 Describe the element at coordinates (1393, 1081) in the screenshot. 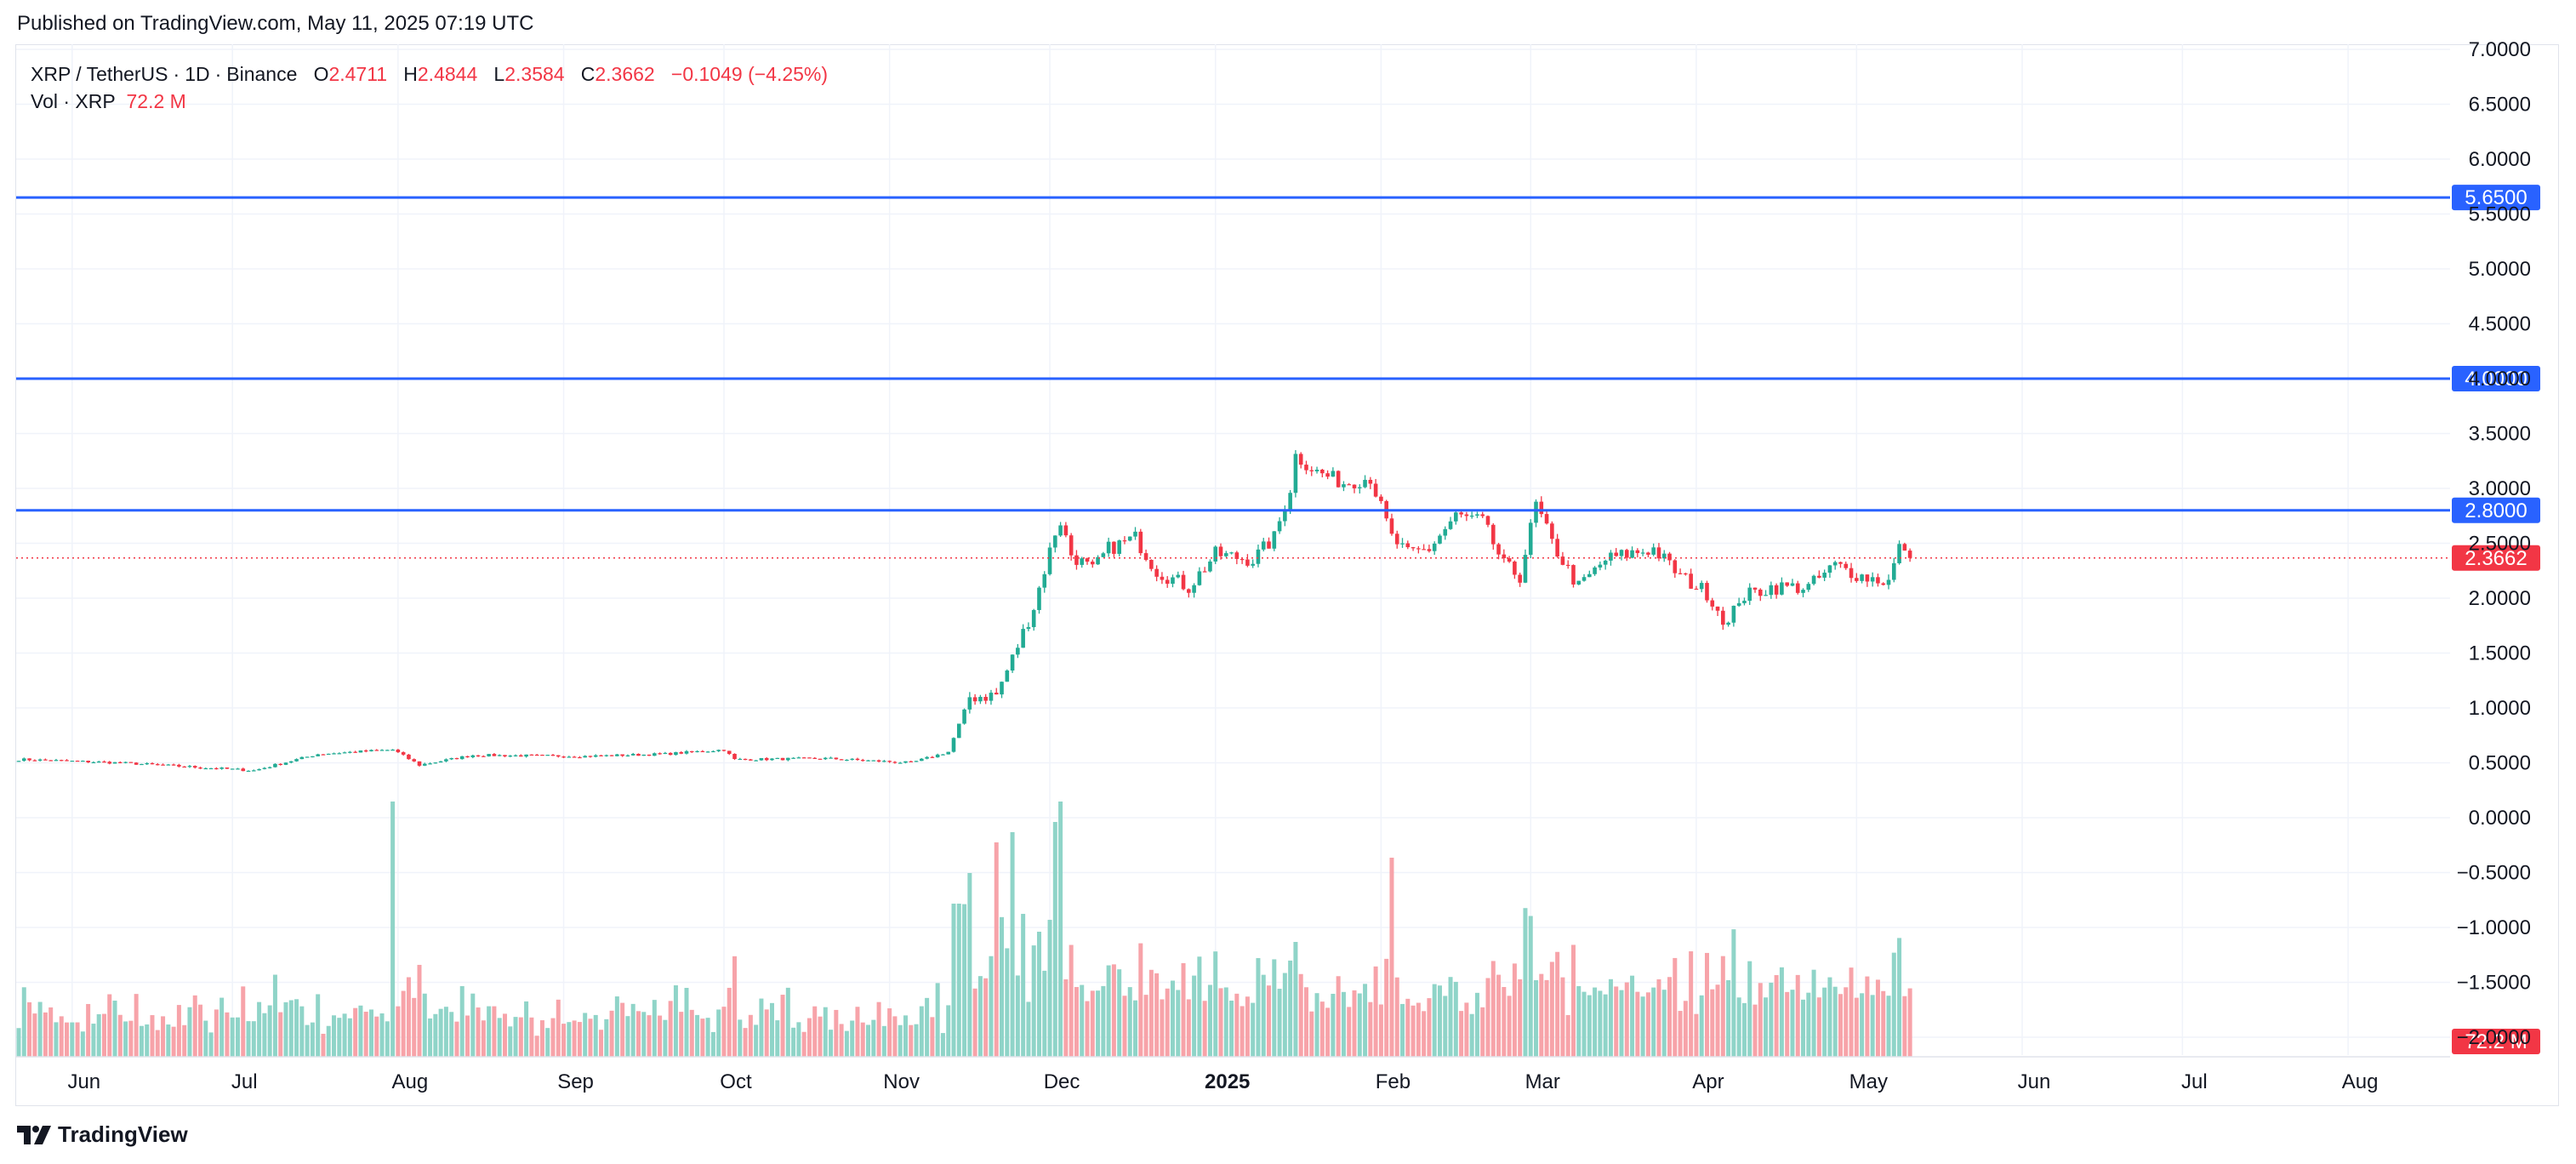

I see `x-tick-label: Feb` at that location.